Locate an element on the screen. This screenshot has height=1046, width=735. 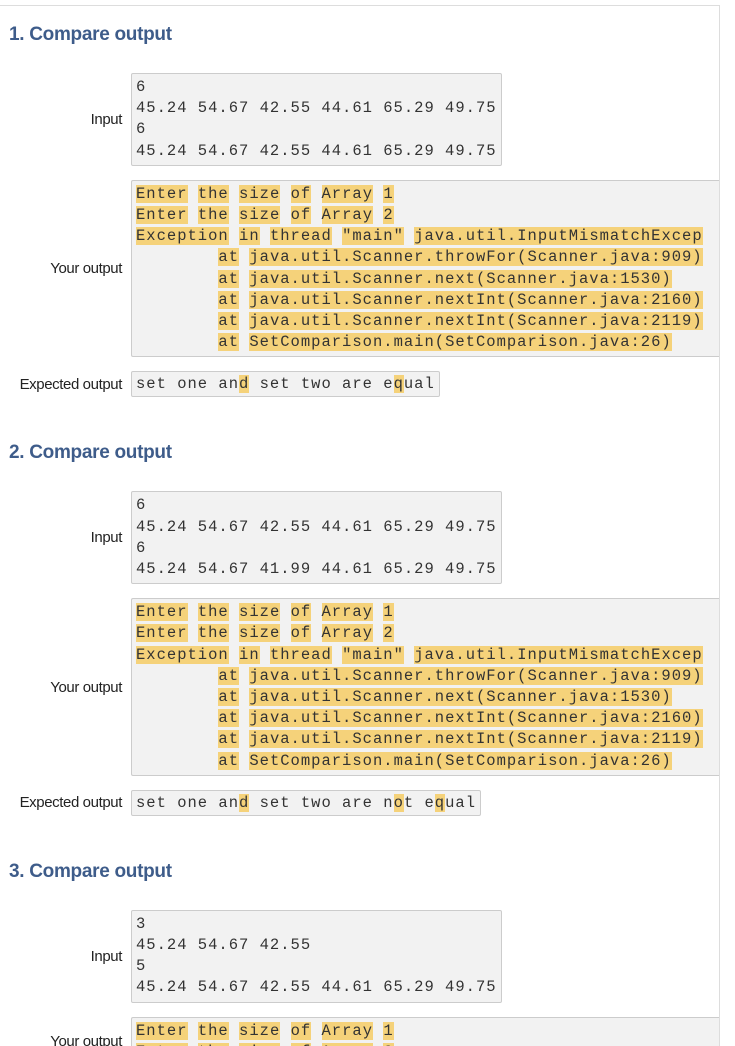
expected-segment: o is located at coordinates (398, 802).